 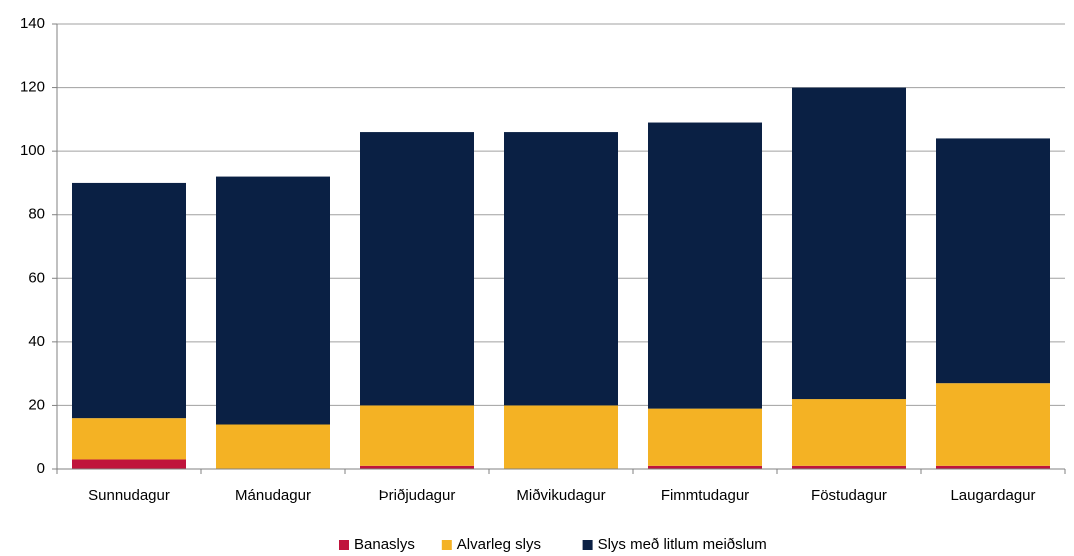 I want to click on y-tick-label: 140, so click(x=32, y=23).